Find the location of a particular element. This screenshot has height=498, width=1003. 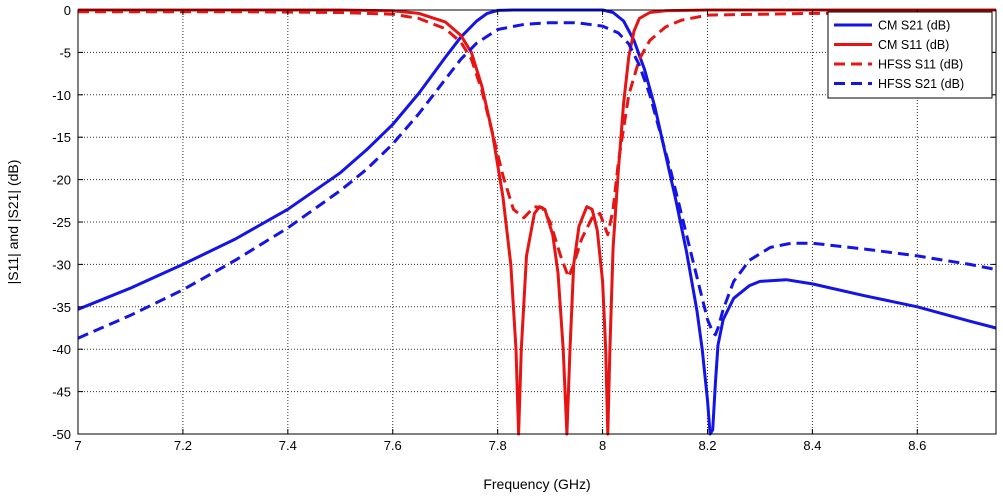

x-tick-label: 7.8 is located at coordinates (498, 445).